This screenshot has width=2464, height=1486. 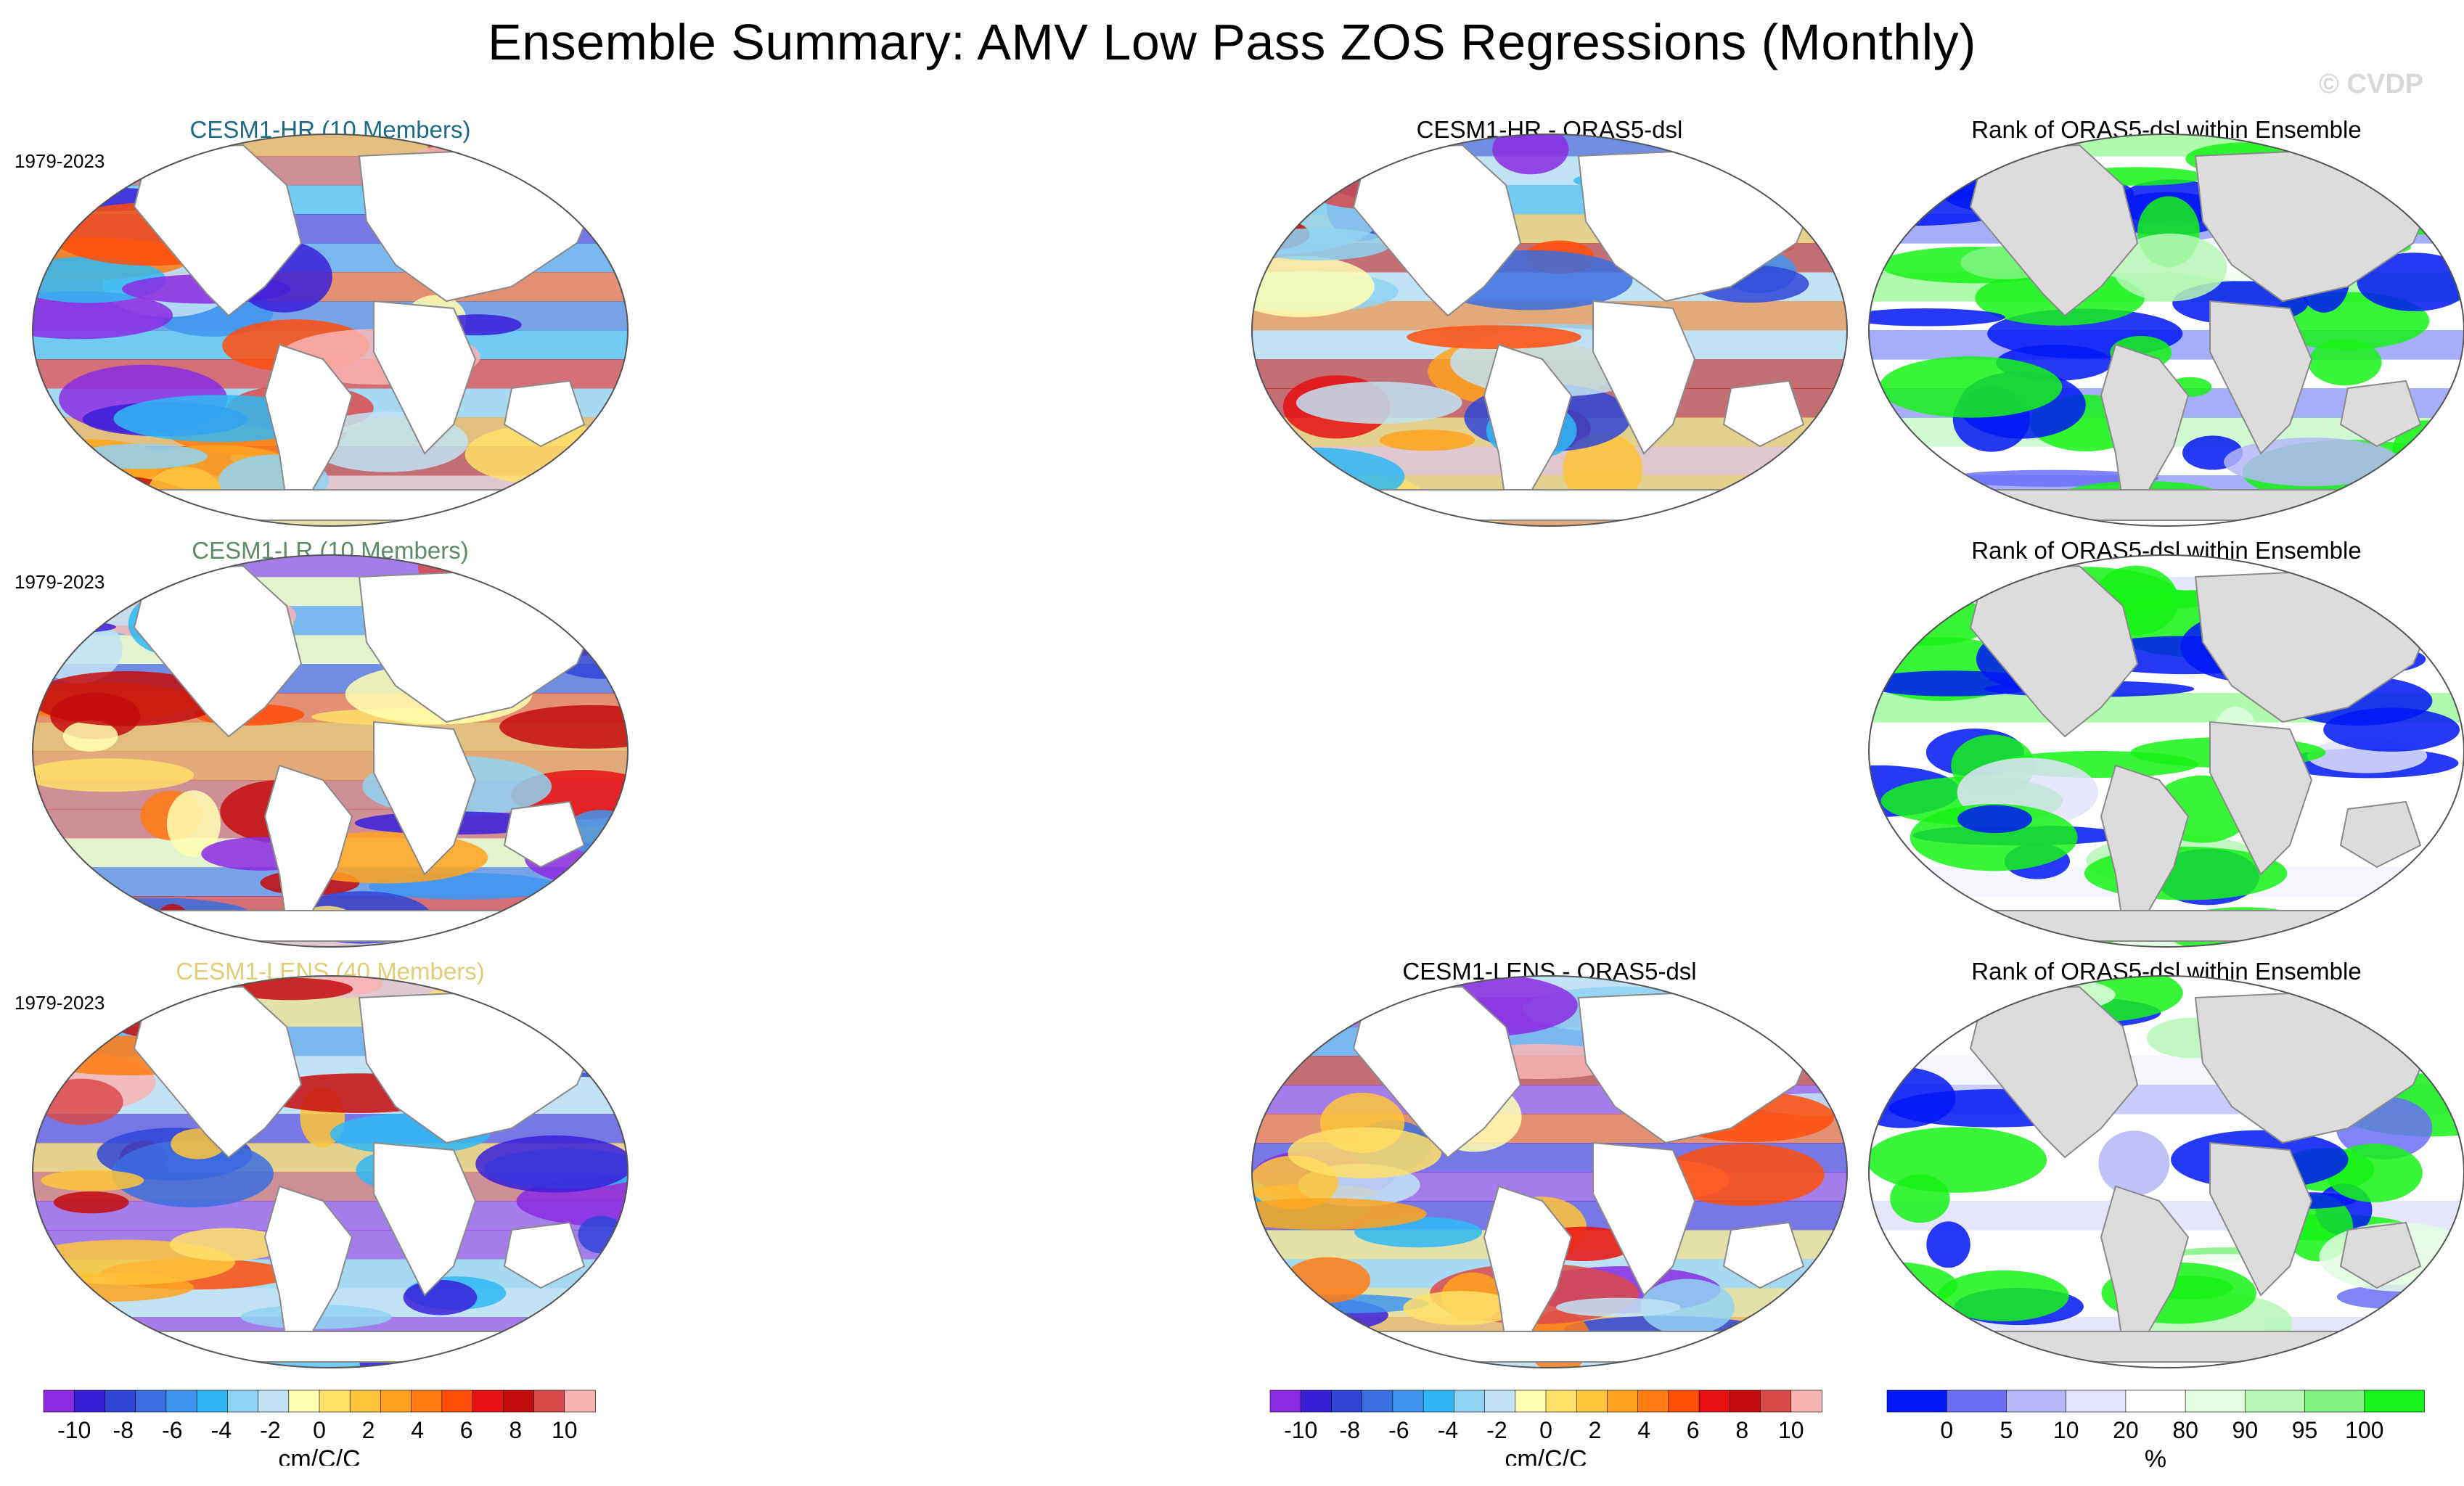 What do you see at coordinates (1398, 1430) in the screenshot?
I see `colorbar-tick-label: -6` at bounding box center [1398, 1430].